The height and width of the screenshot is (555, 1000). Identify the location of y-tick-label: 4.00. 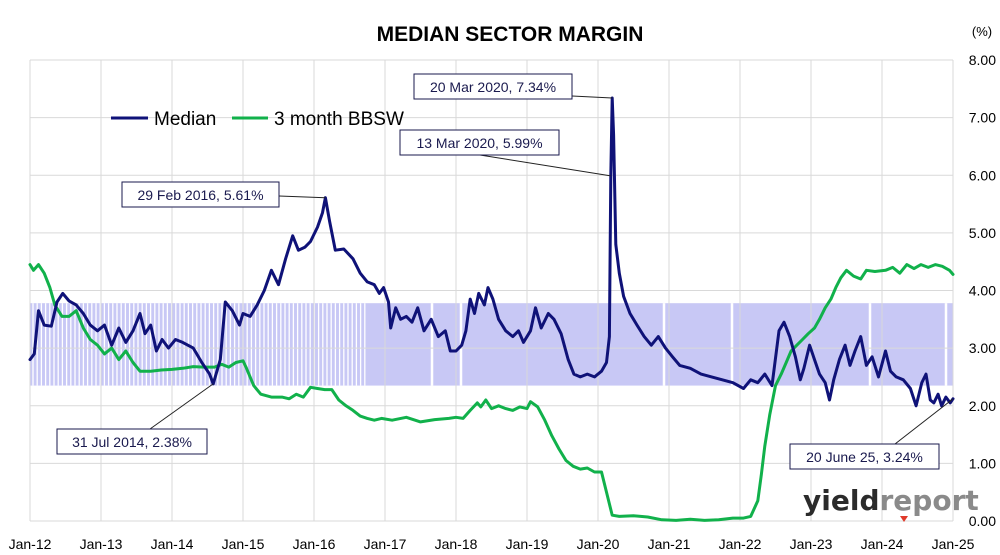
(982, 291).